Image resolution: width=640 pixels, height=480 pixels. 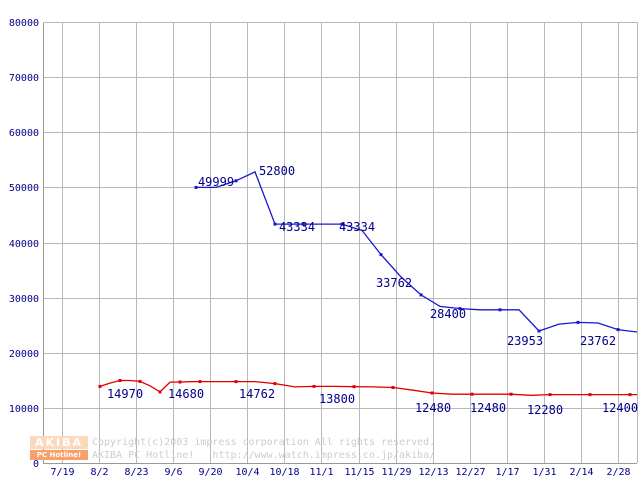 What do you see at coordinates (618, 472) in the screenshot?
I see `x-axis-tick-label: 2/28` at bounding box center [618, 472].